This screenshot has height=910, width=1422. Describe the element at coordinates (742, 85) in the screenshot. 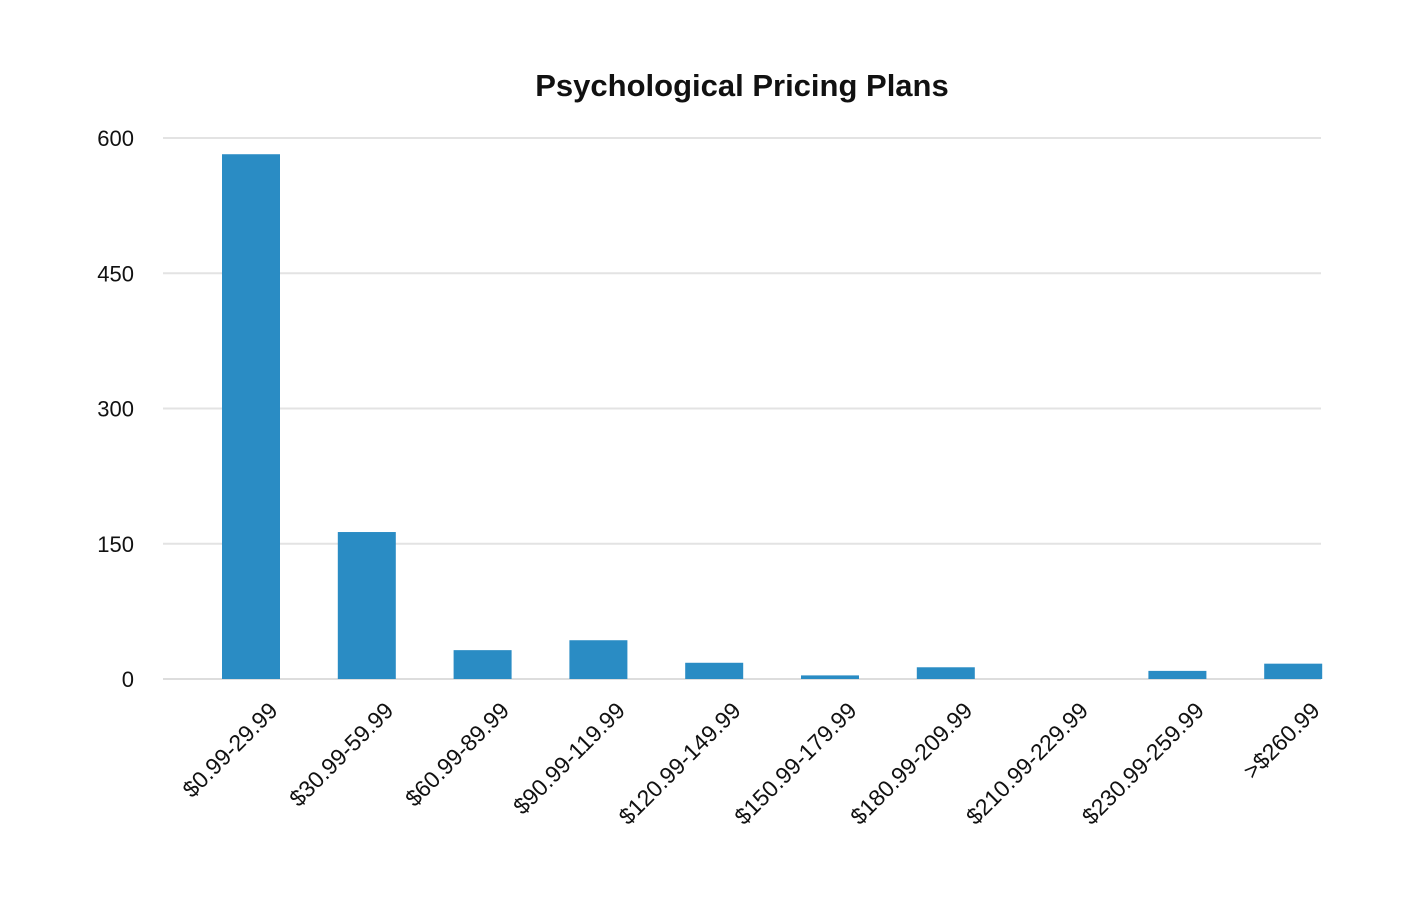

I see `chart-title: Psychological Pricing Plans` at that location.